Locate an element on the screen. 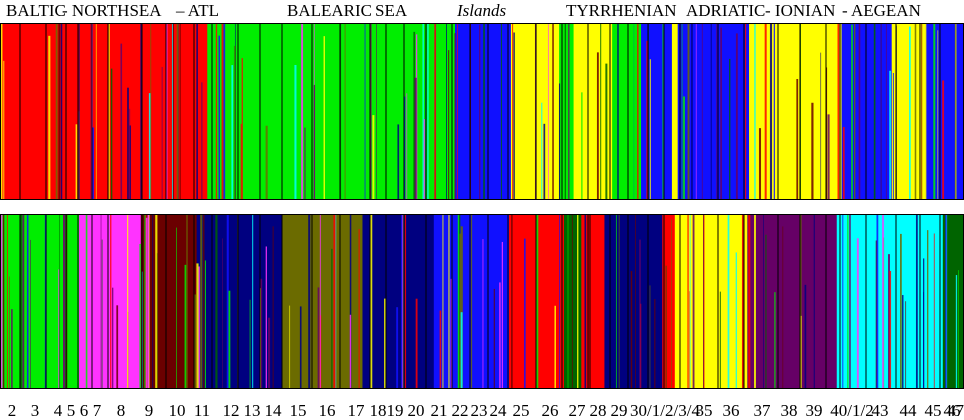 This screenshot has height=420, width=964. population-label: 40/1/2 is located at coordinates (852, 410).